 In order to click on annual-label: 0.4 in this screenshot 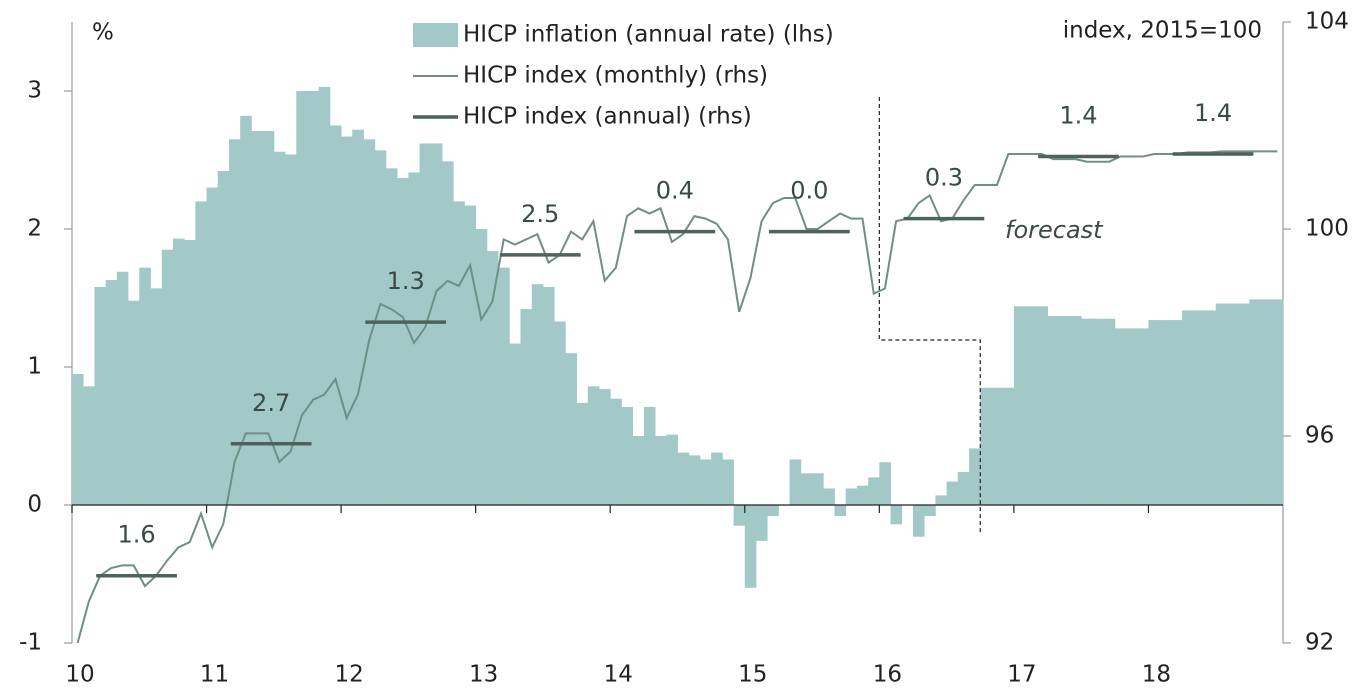, I will do `click(675, 191)`.